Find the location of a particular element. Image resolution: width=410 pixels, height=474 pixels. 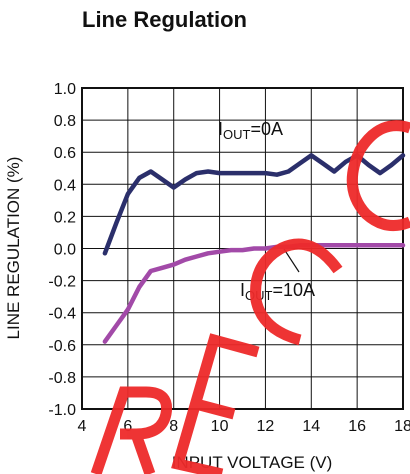

y-tick-label: -0.8 is located at coordinates (62, 378).